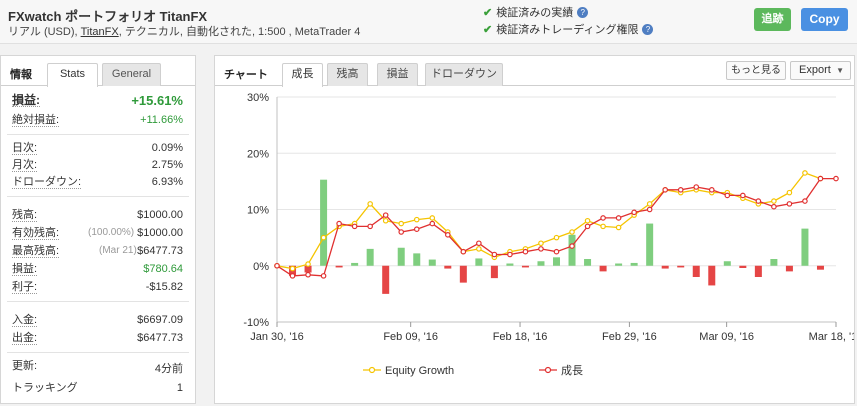  What do you see at coordinates (25, 148) in the screenshot?
I see `daily-label: 日次:` at bounding box center [25, 148].